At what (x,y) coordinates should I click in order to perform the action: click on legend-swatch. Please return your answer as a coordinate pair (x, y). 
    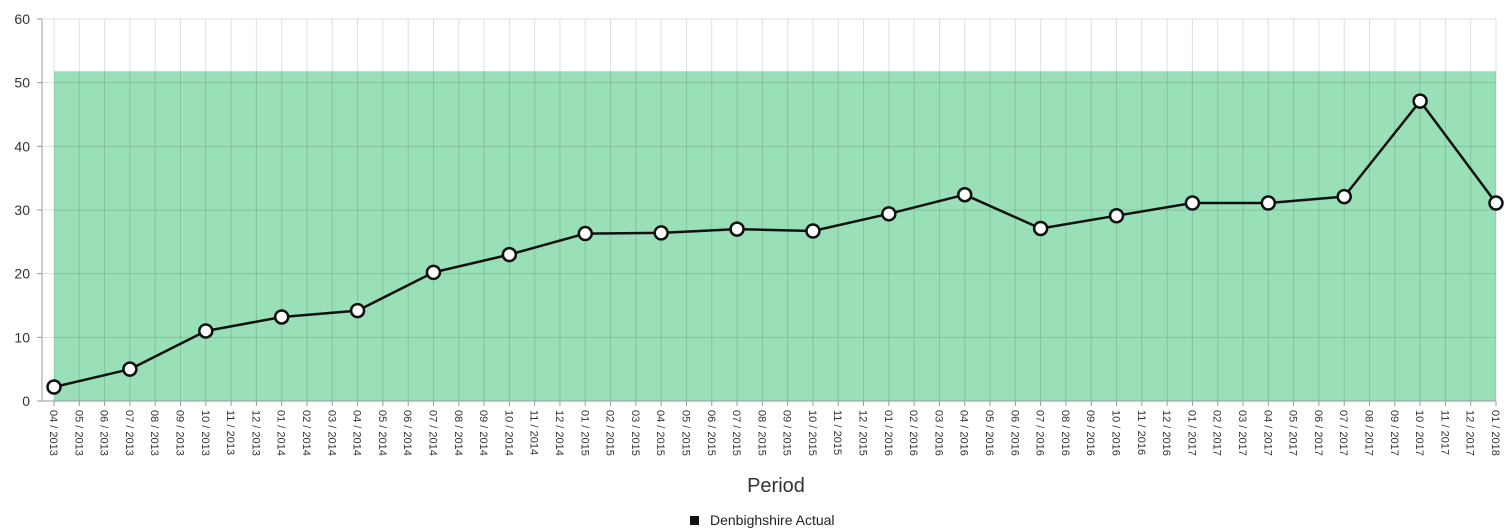
    Looking at the image, I should click on (694, 520).